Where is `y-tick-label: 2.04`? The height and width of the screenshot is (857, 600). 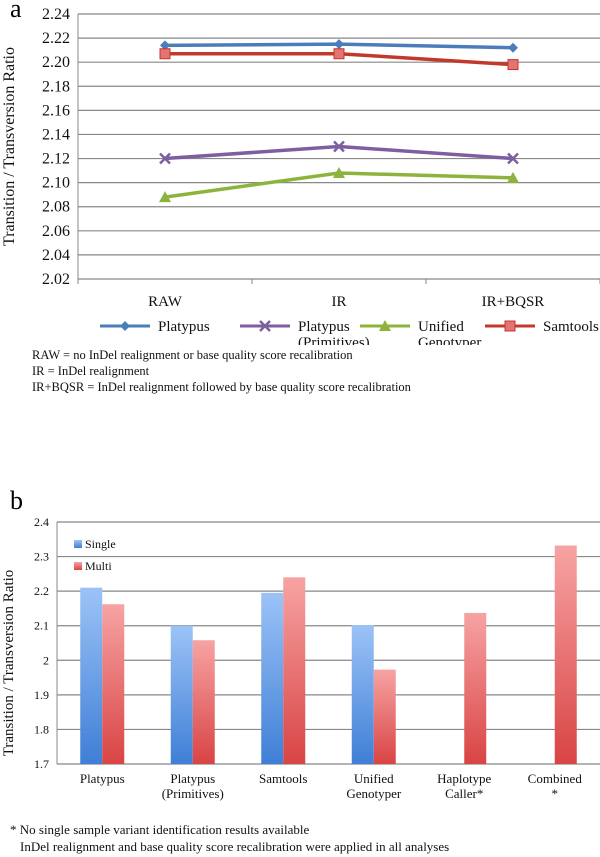
y-tick-label: 2.04 is located at coordinates (56, 255).